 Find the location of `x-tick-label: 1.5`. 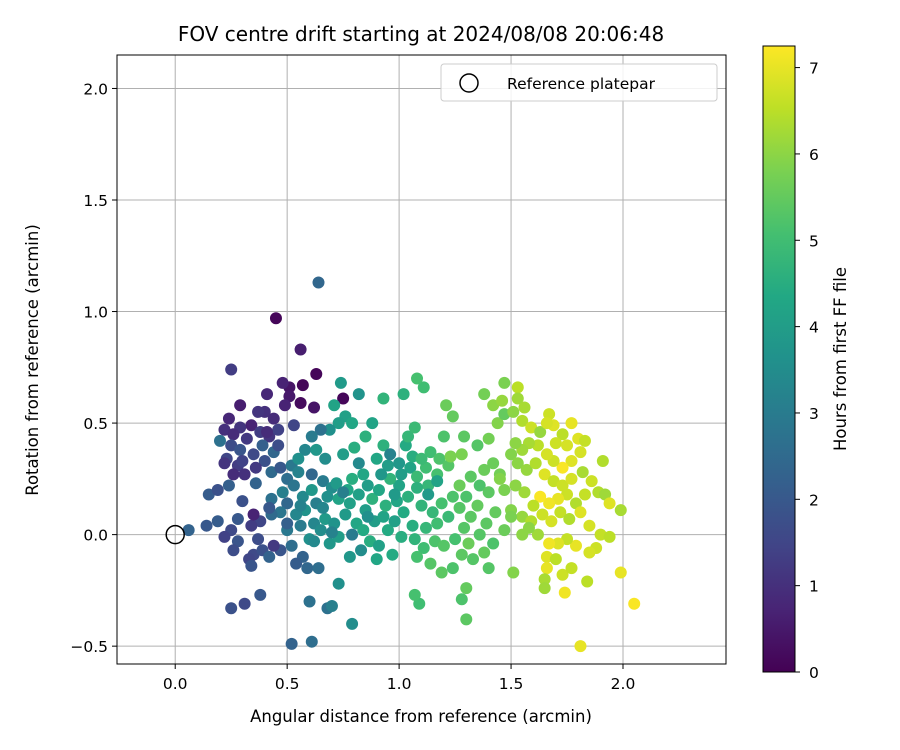

x-tick-label: 1.5 is located at coordinates (511, 684).